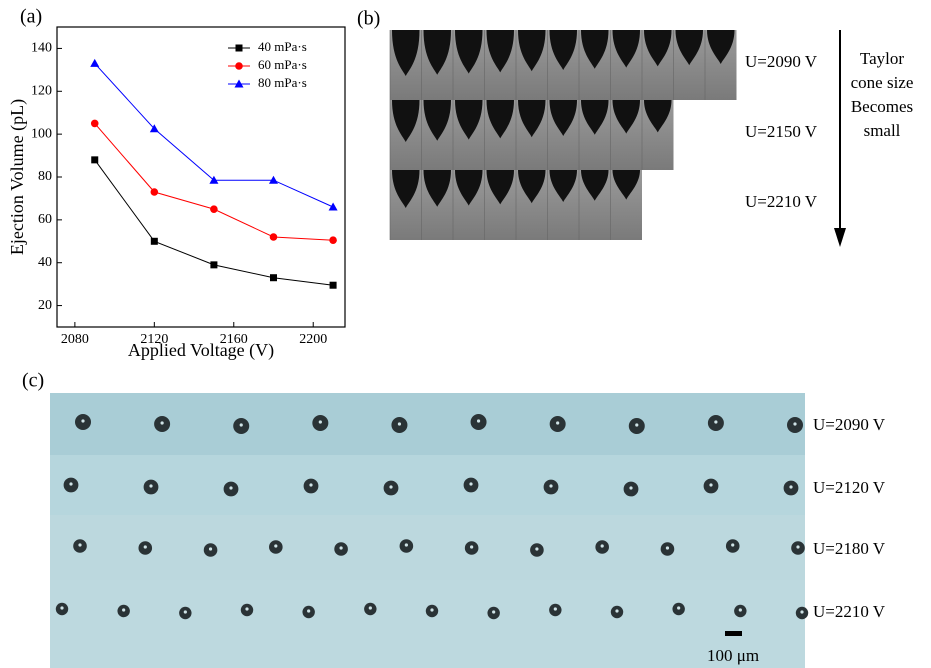  I want to click on x-axis-label: Applied Voltage (V), so click(201, 350).